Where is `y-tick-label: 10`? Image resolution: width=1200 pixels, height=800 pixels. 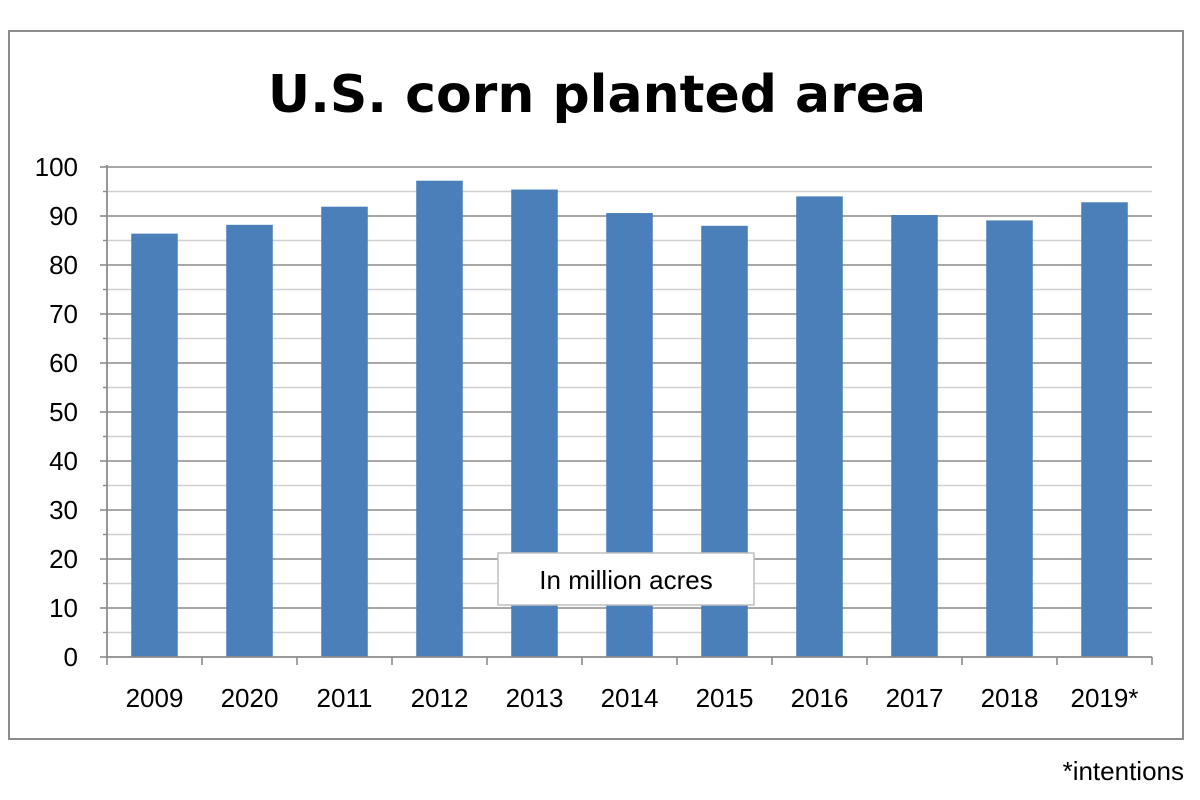 y-tick-label: 10 is located at coordinates (63, 608).